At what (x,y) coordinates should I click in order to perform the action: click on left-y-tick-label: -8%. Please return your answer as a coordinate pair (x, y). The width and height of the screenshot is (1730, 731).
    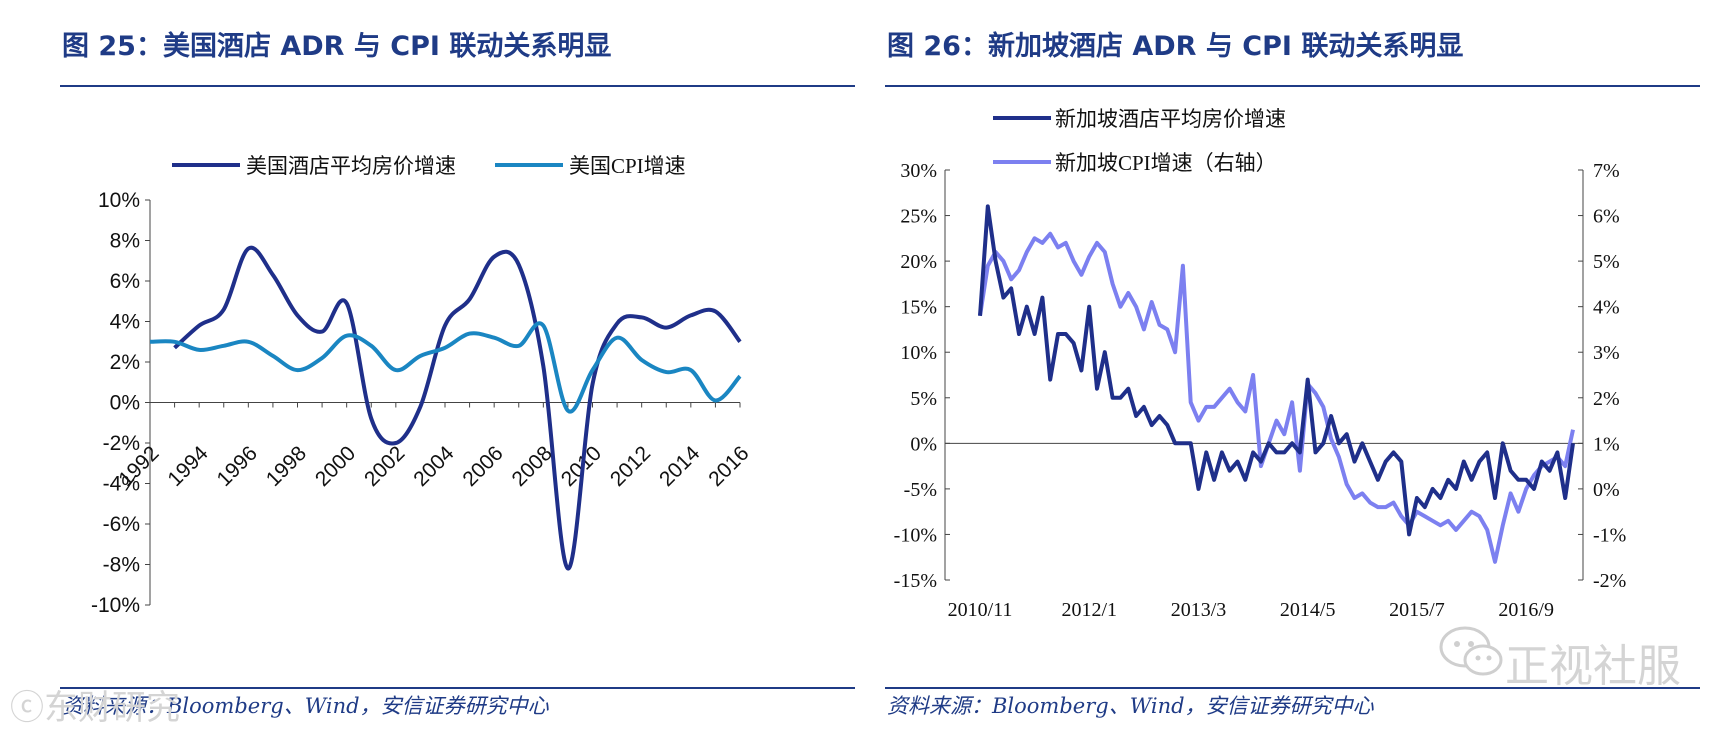
    Looking at the image, I should click on (121, 565).